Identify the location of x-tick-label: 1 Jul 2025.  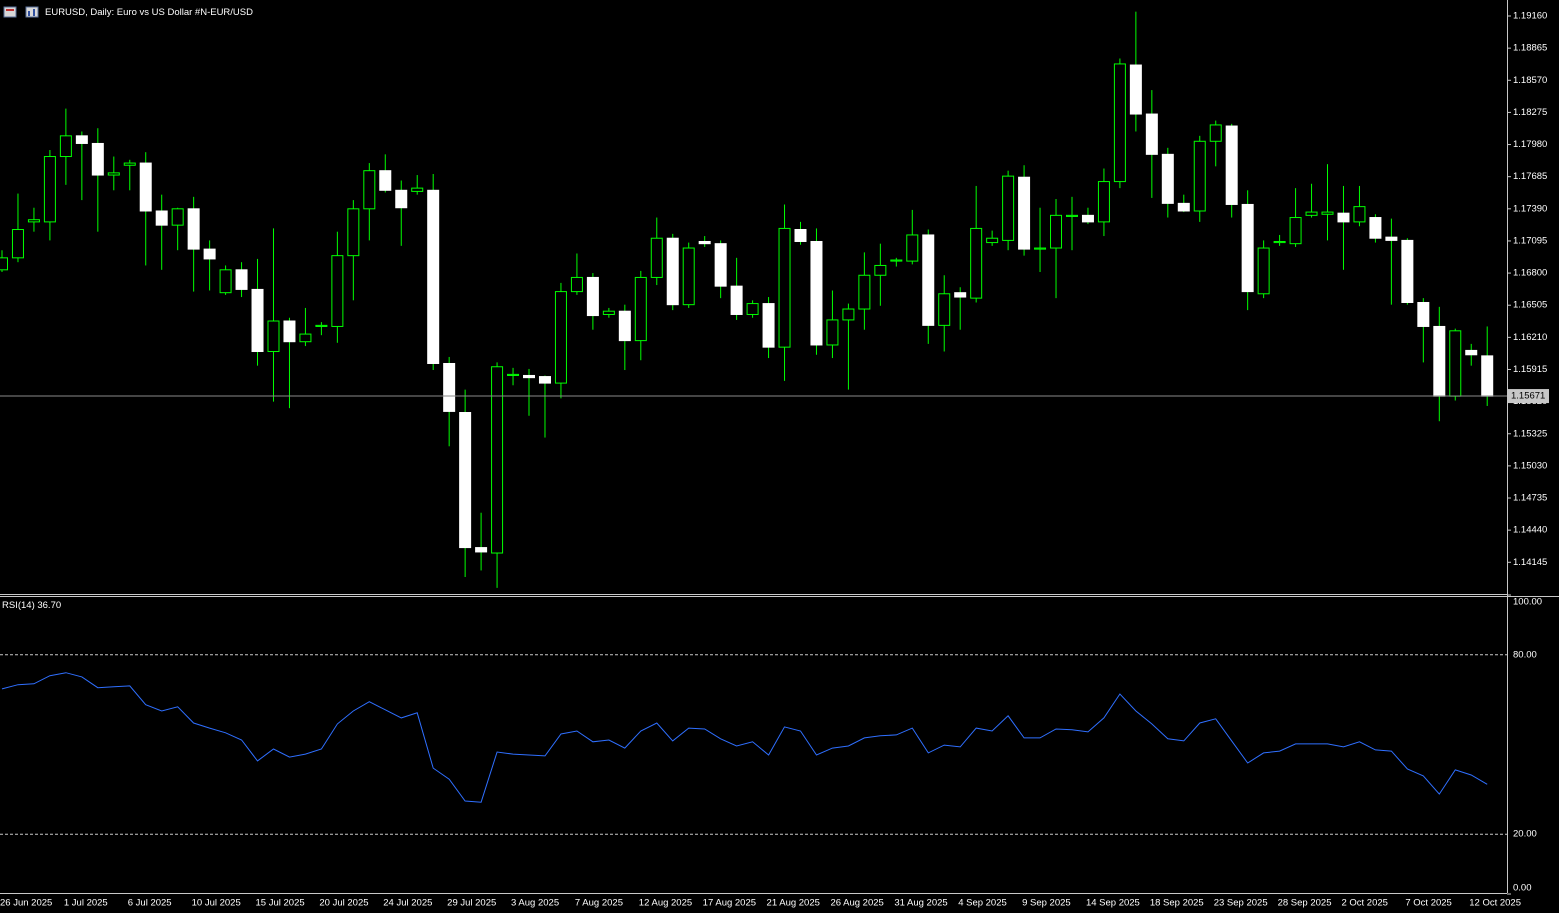
(86, 903).